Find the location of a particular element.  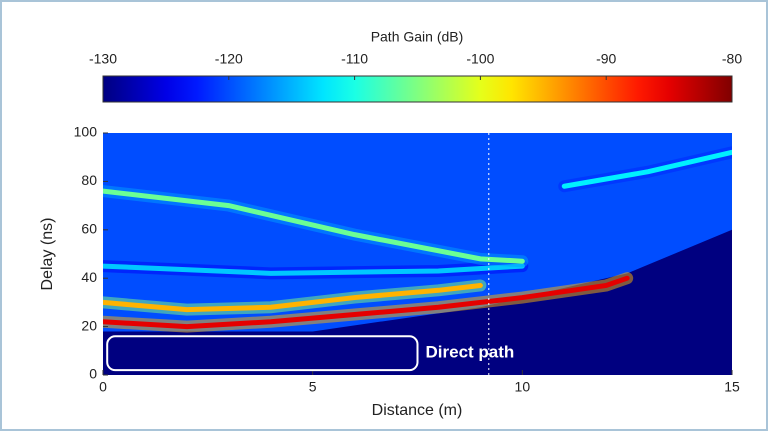

colorbar-label: Path Gain (dB) is located at coordinates (417, 37).